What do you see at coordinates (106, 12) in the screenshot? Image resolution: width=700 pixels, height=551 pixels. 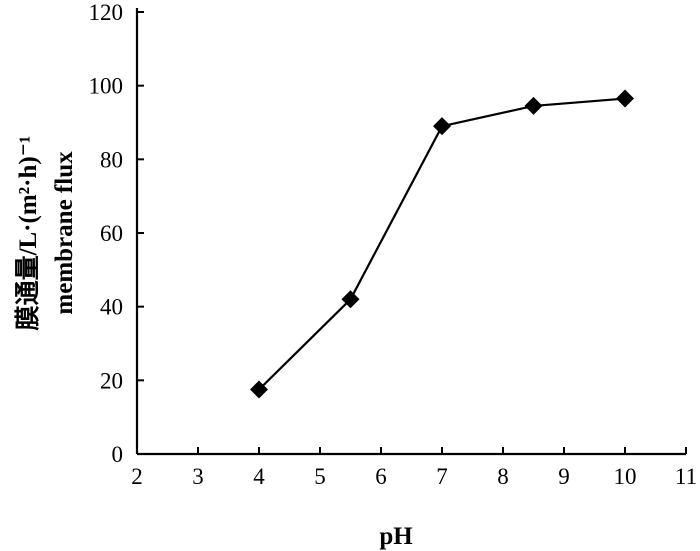 I see `y-tick-label: 120` at bounding box center [106, 12].